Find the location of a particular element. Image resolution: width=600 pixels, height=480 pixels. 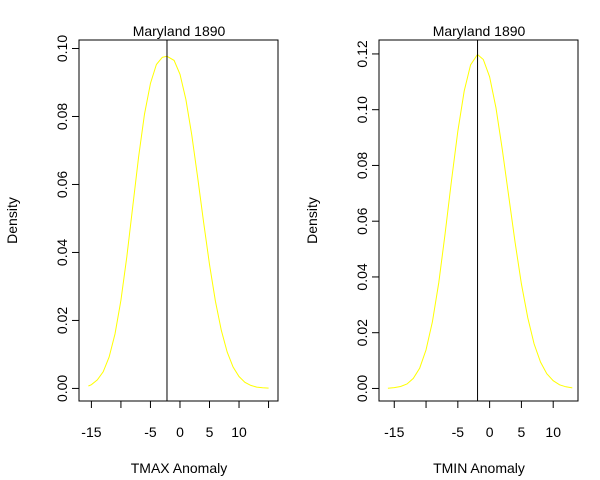

panel-2-y-tick-label: 0.12 is located at coordinates (362, 53).